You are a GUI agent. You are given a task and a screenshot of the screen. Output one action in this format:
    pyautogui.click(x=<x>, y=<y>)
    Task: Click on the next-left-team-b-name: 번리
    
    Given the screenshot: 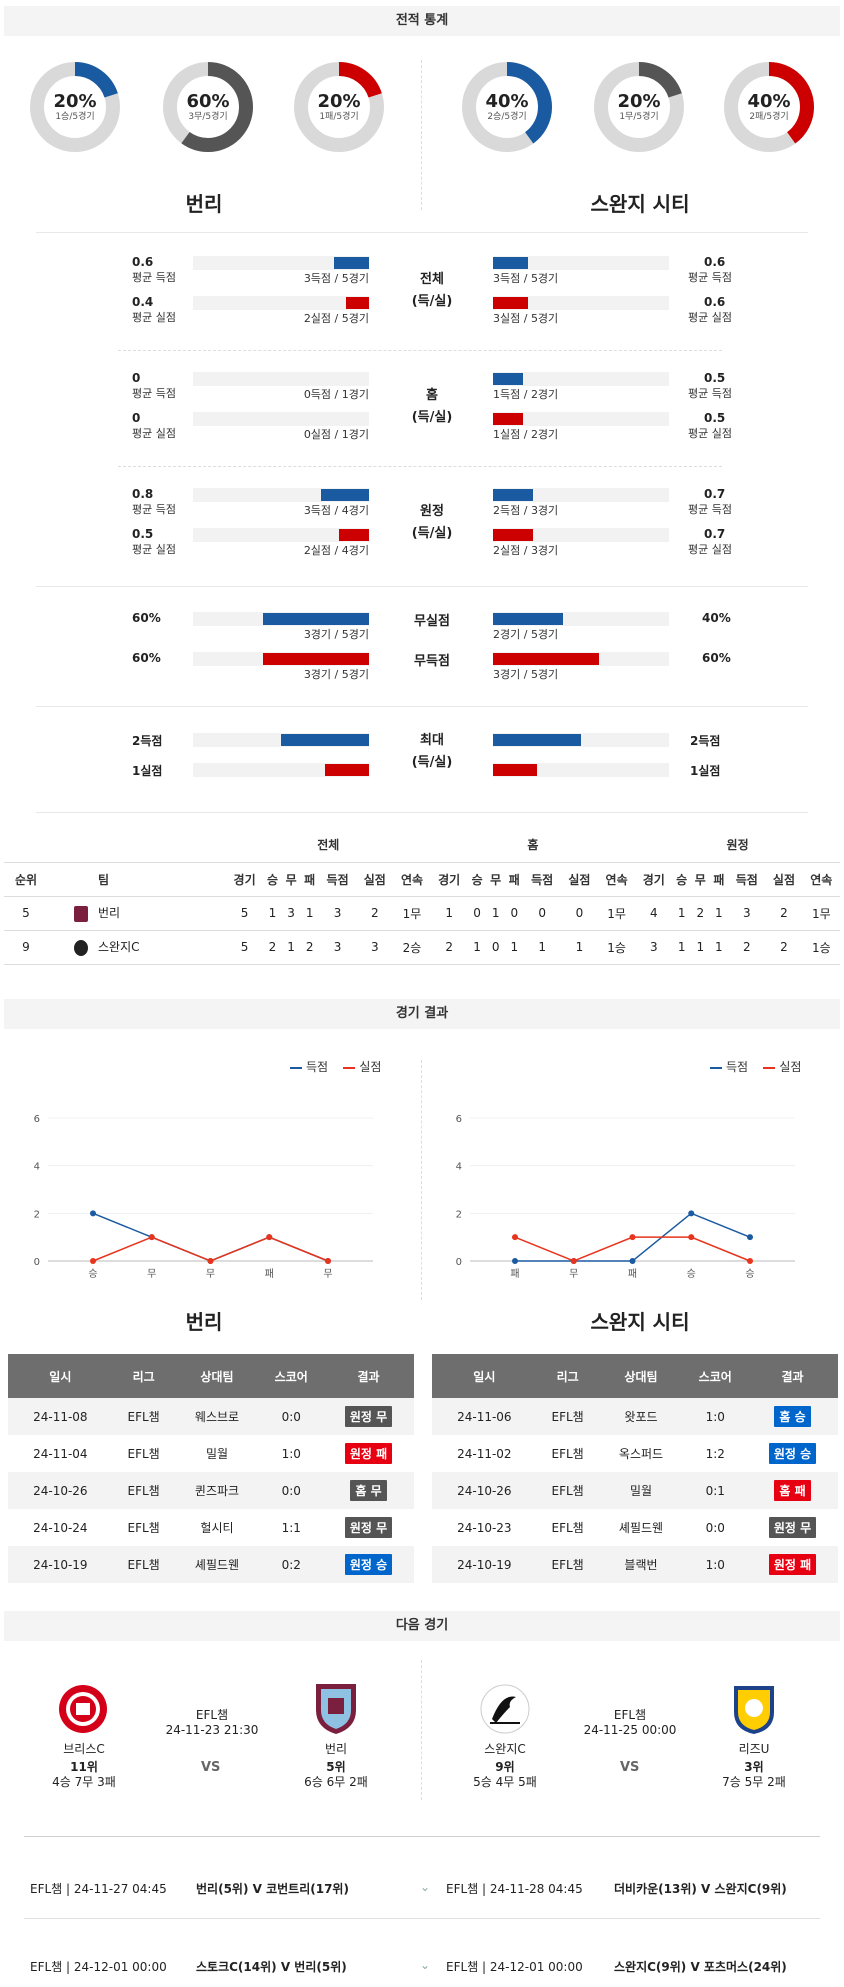 What is the action you would take?
    pyautogui.click(x=336, y=1749)
    